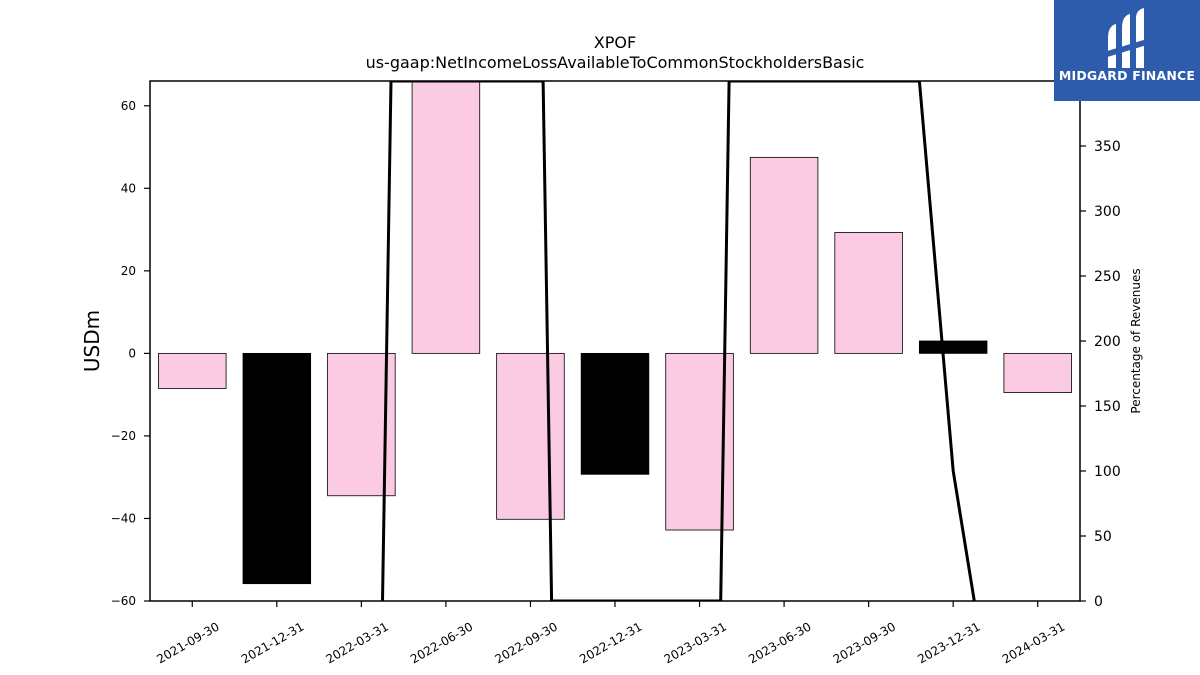 The image size is (1200, 675). What do you see at coordinates (779, 642) in the screenshot?
I see `x-tick-label: 2023-06-30` at bounding box center [779, 642].